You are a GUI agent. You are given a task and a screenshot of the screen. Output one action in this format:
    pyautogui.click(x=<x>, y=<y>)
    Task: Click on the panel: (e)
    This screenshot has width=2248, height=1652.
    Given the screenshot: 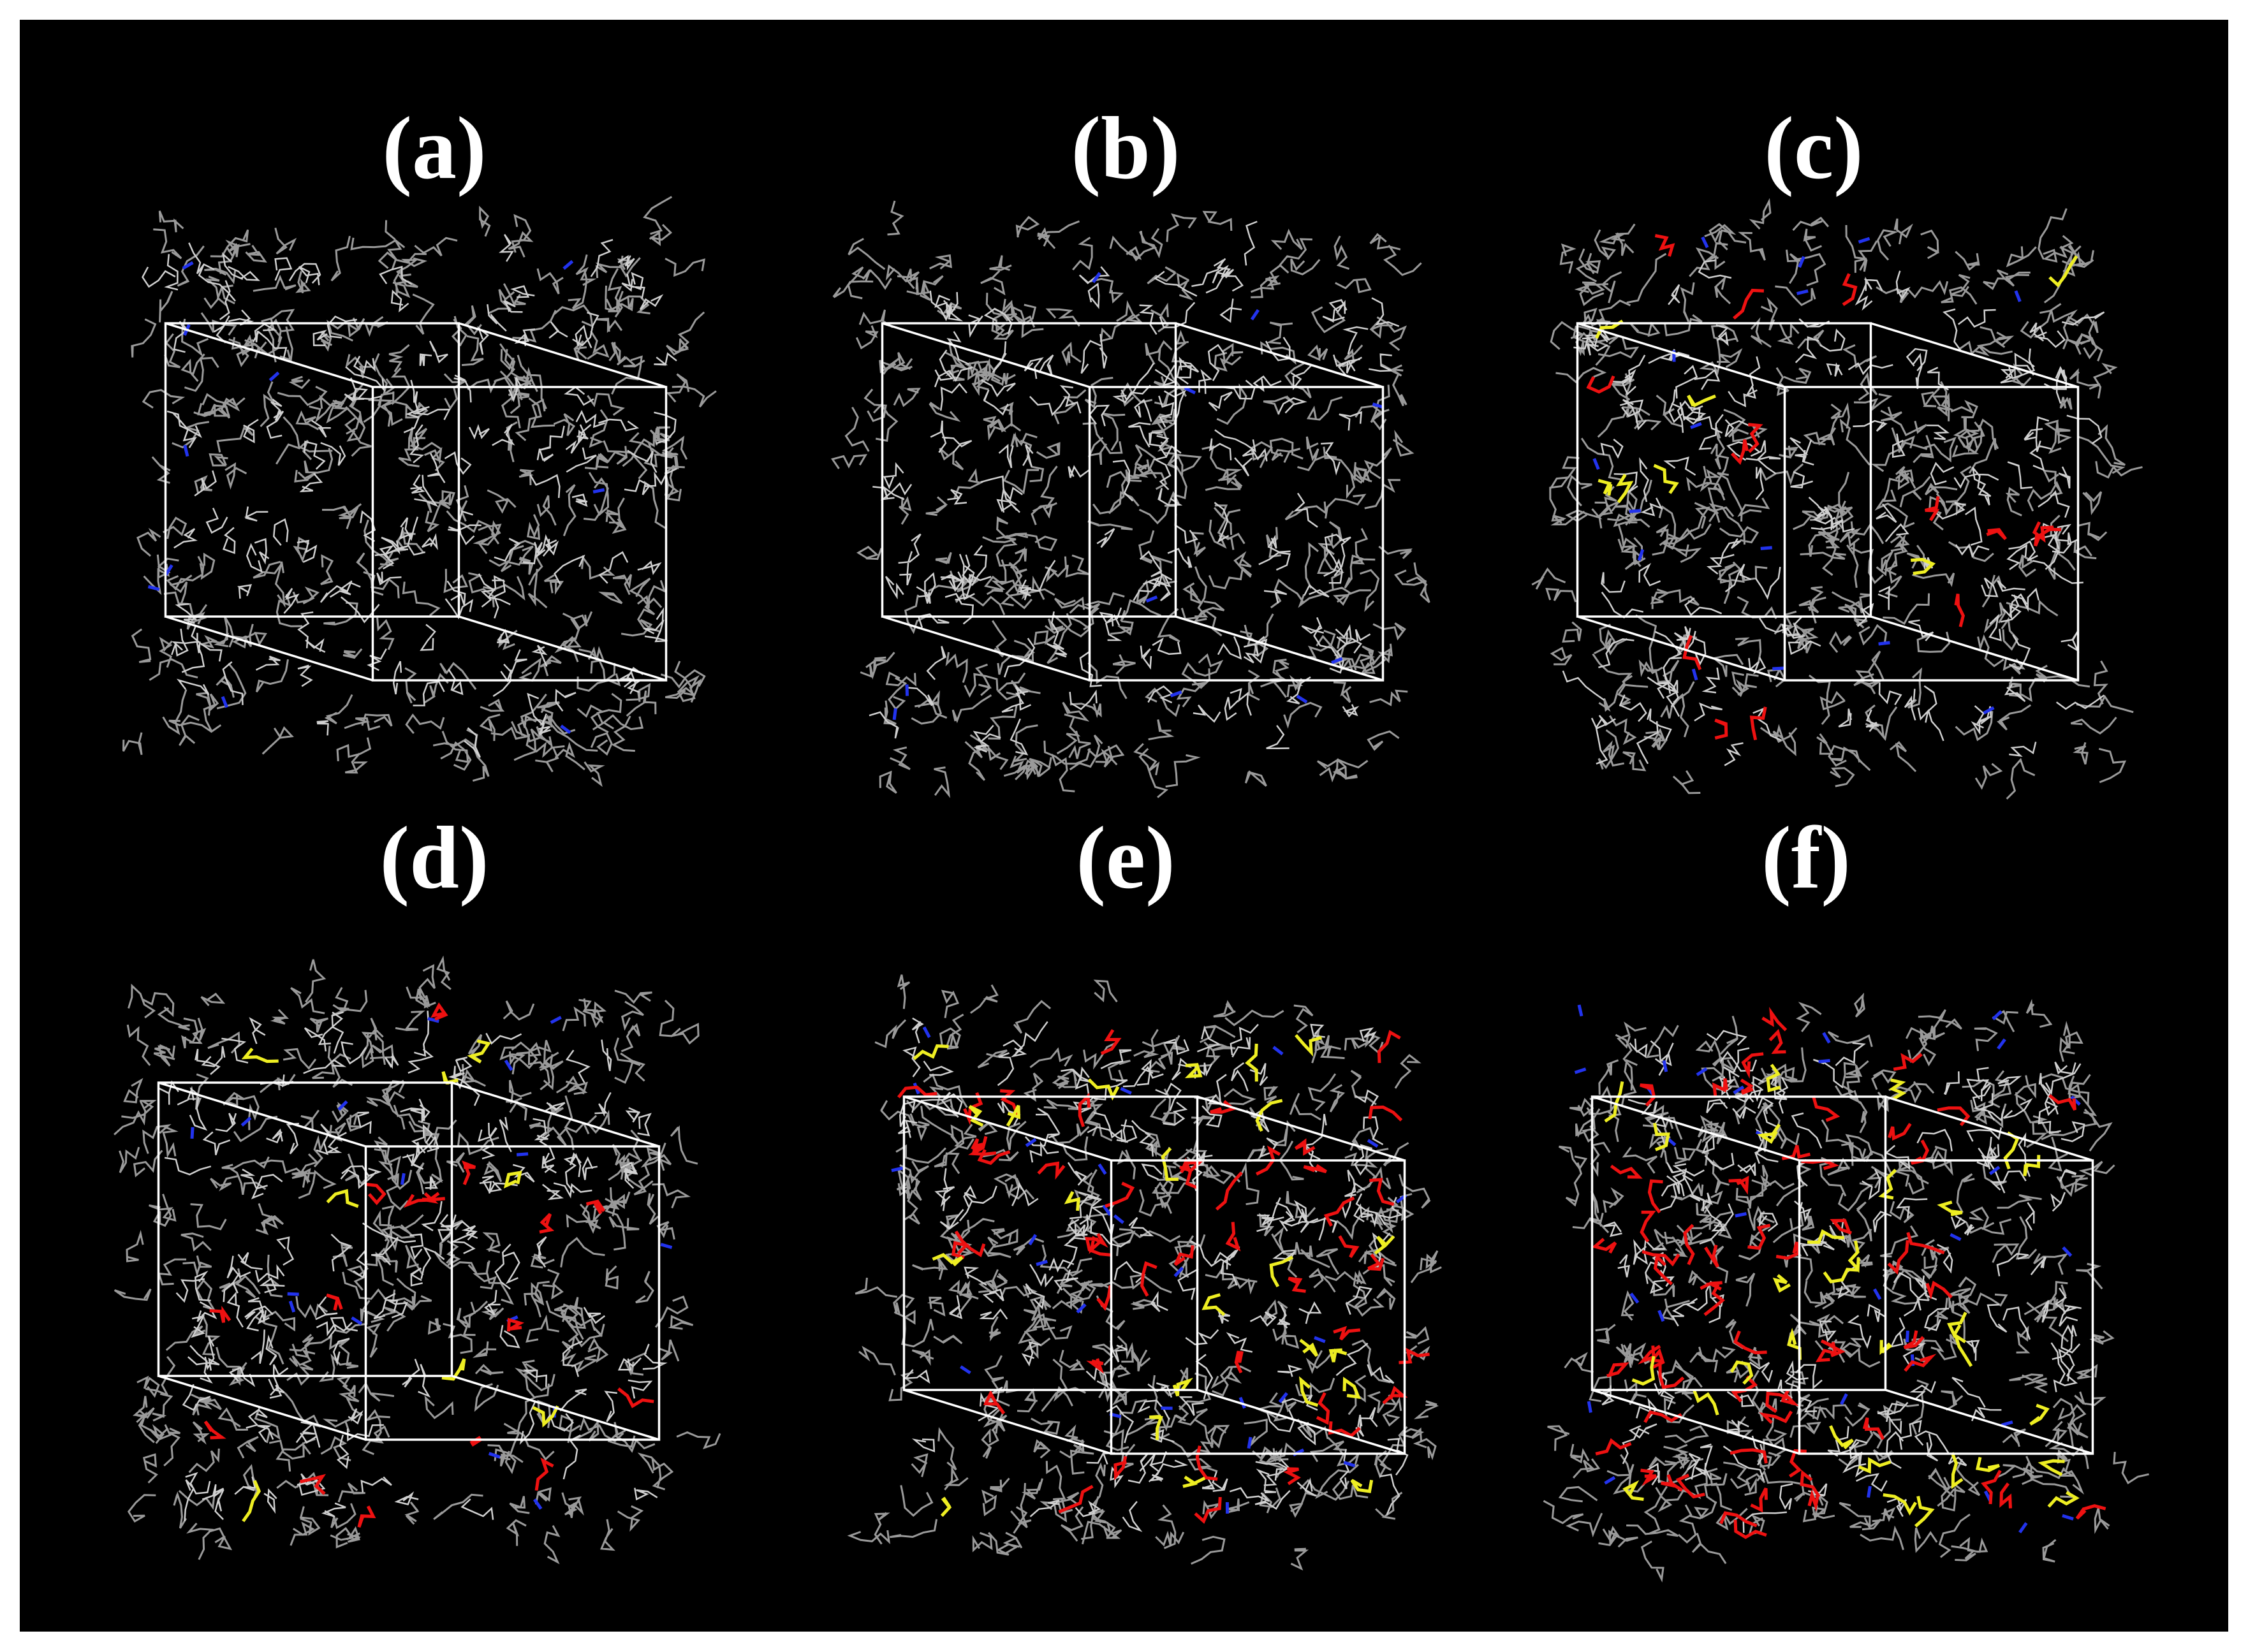 What is the action you would take?
    pyautogui.click(x=1144, y=1190)
    